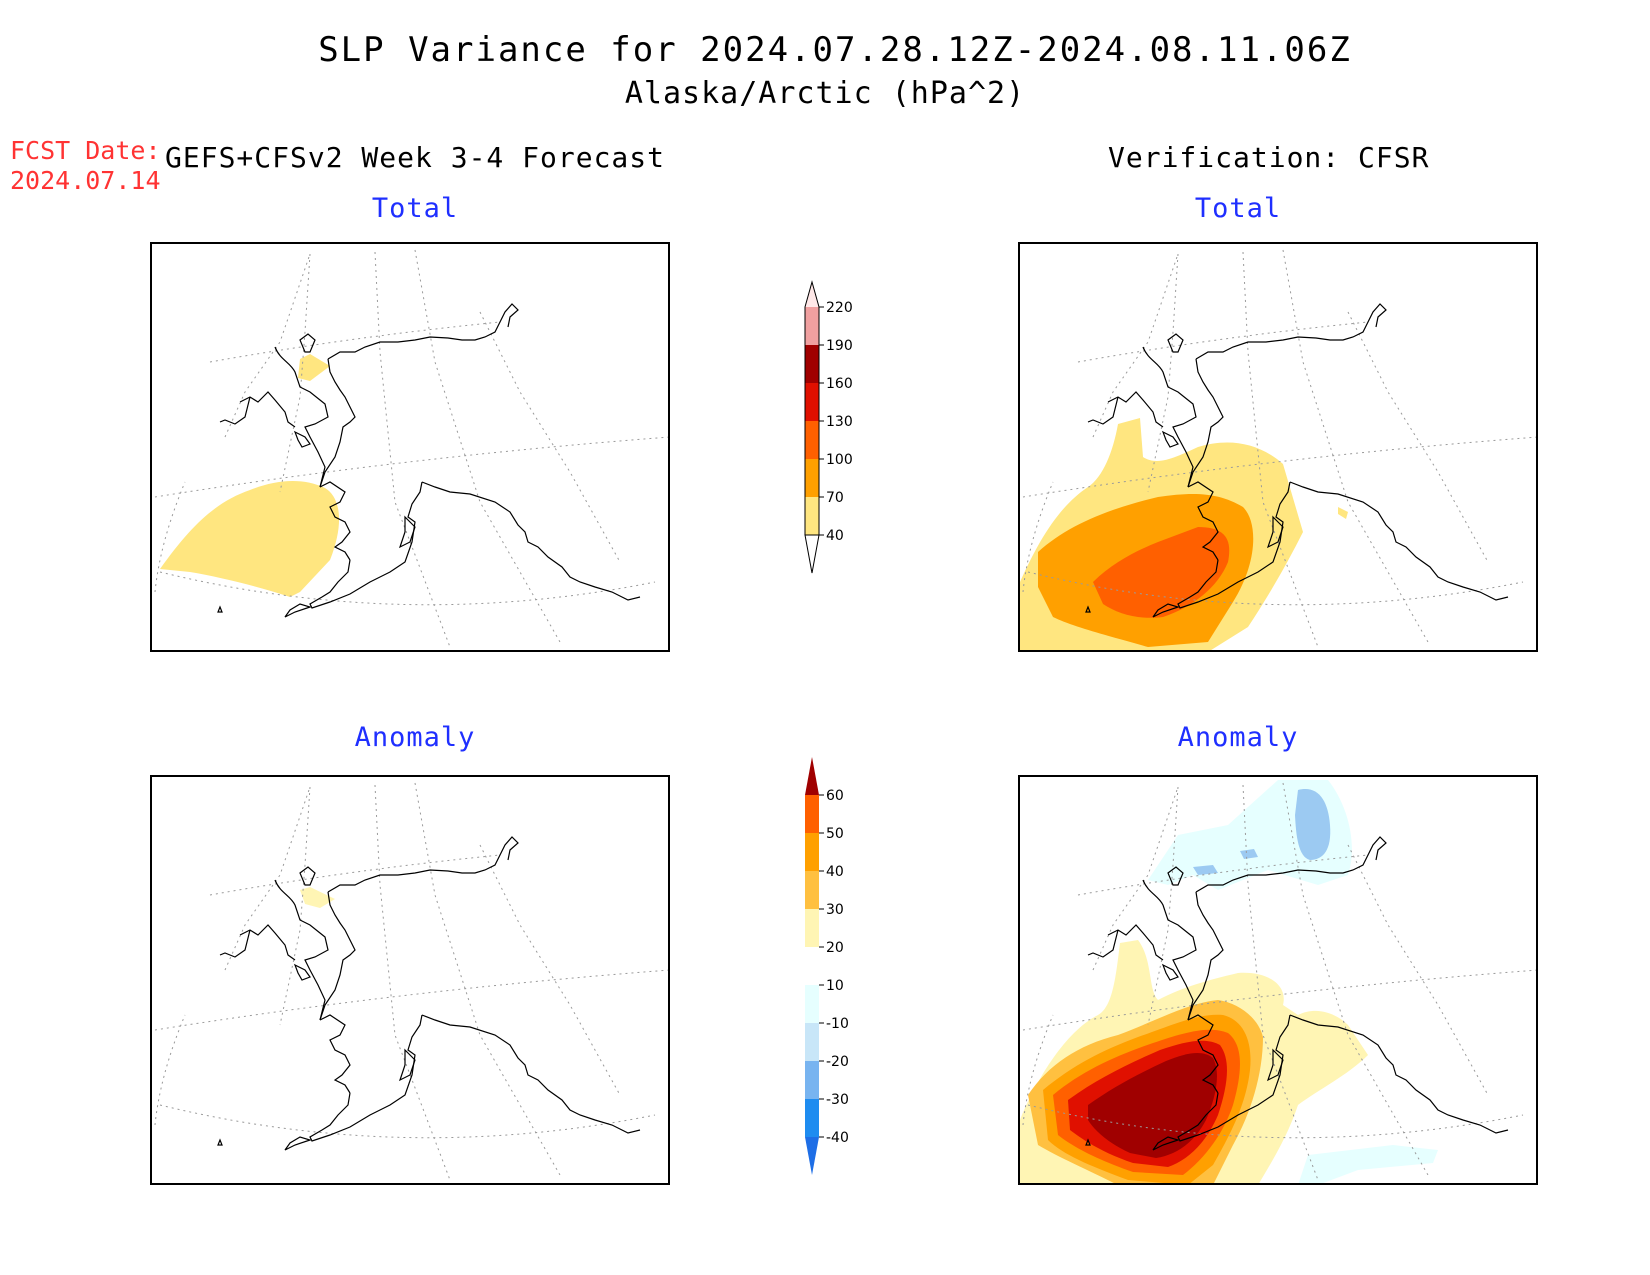 This screenshot has height=1275, width=1650. I want to click on colorbar-tick-label: -30, so click(837, 1100).